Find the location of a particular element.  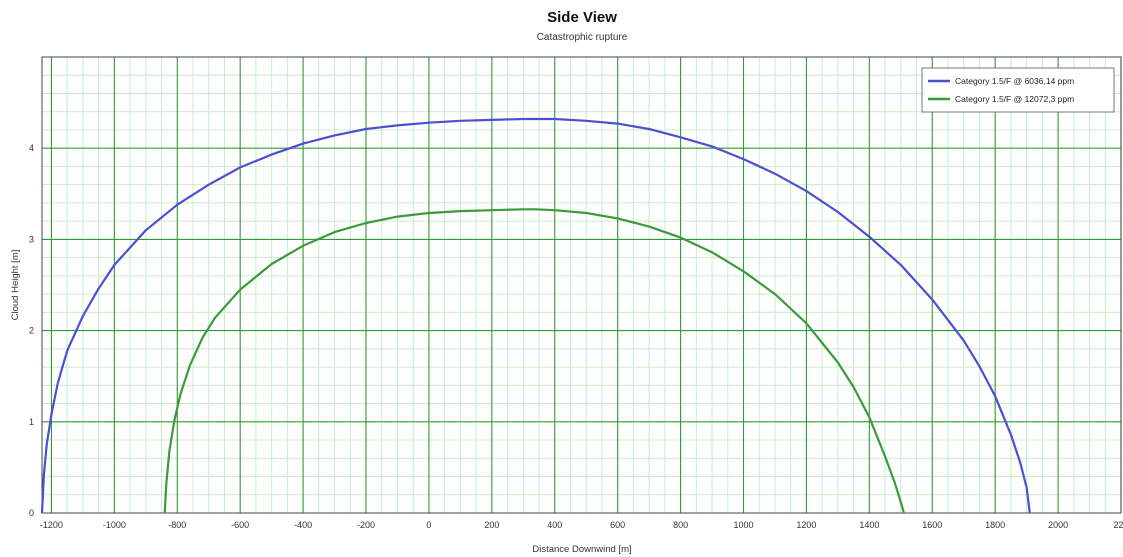

x-tick-label: 400 is located at coordinates (554, 525).